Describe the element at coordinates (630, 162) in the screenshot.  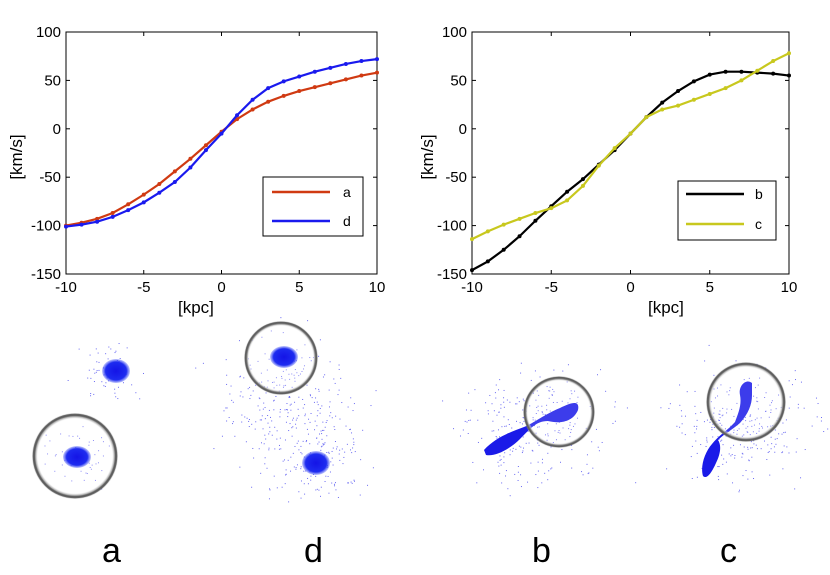
I see `series-group` at that location.